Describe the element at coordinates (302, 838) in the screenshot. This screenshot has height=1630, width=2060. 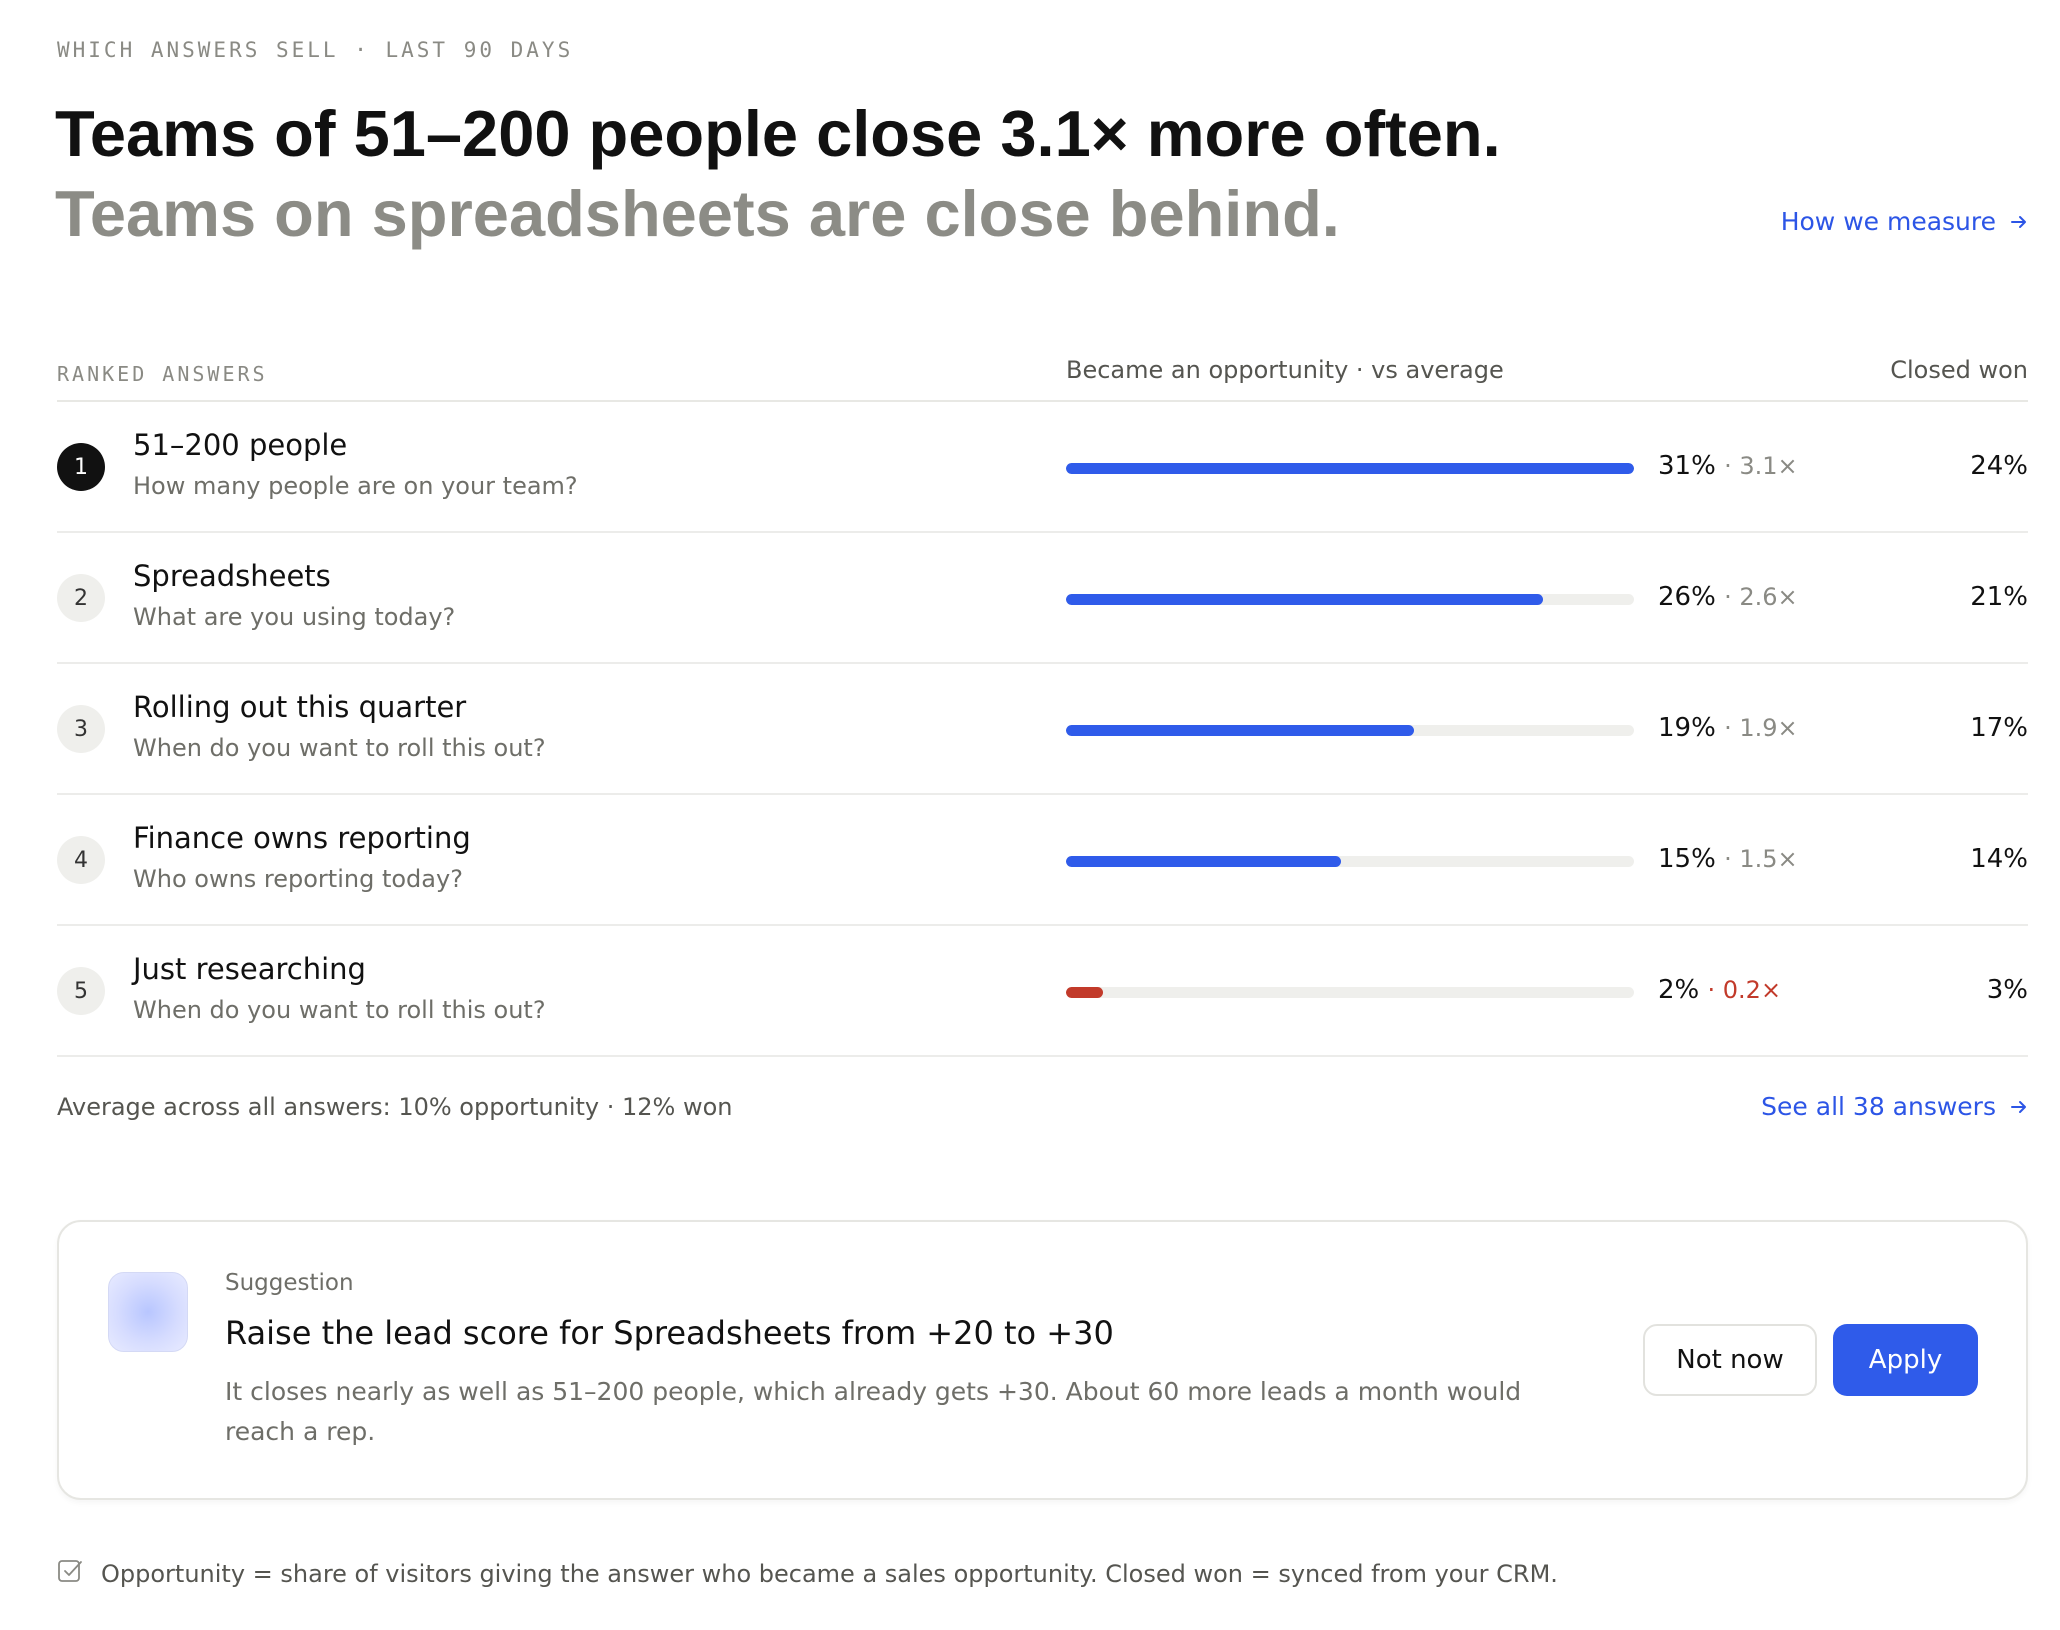
I see `answer-label: Finance owns reporting` at that location.